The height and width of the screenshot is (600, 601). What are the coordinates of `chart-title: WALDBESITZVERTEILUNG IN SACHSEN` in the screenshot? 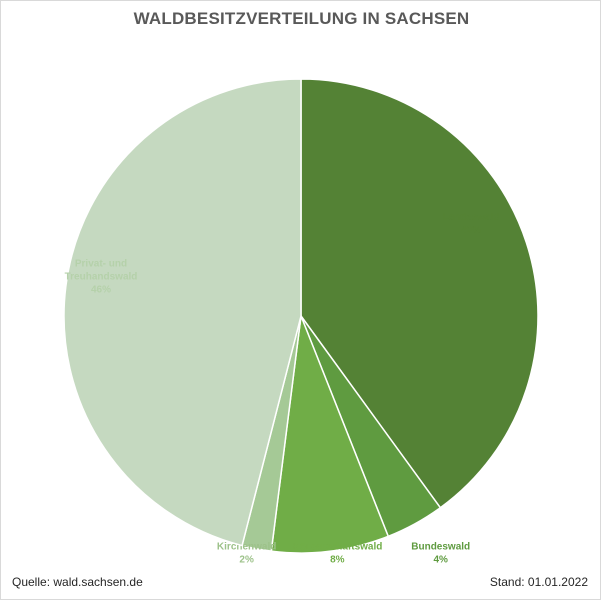 It's located at (301, 18).